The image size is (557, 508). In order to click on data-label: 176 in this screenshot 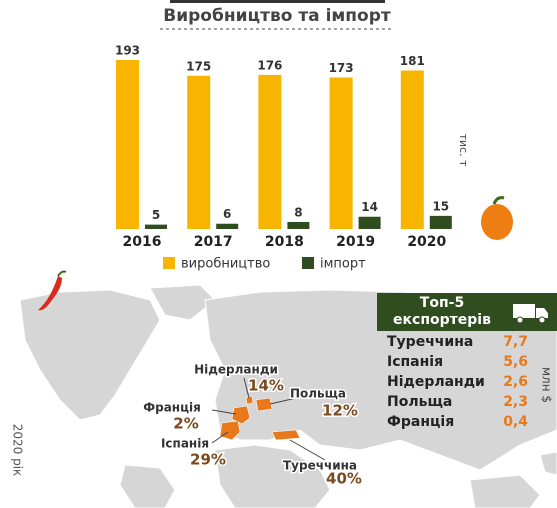, I will do `click(269, 65)`.